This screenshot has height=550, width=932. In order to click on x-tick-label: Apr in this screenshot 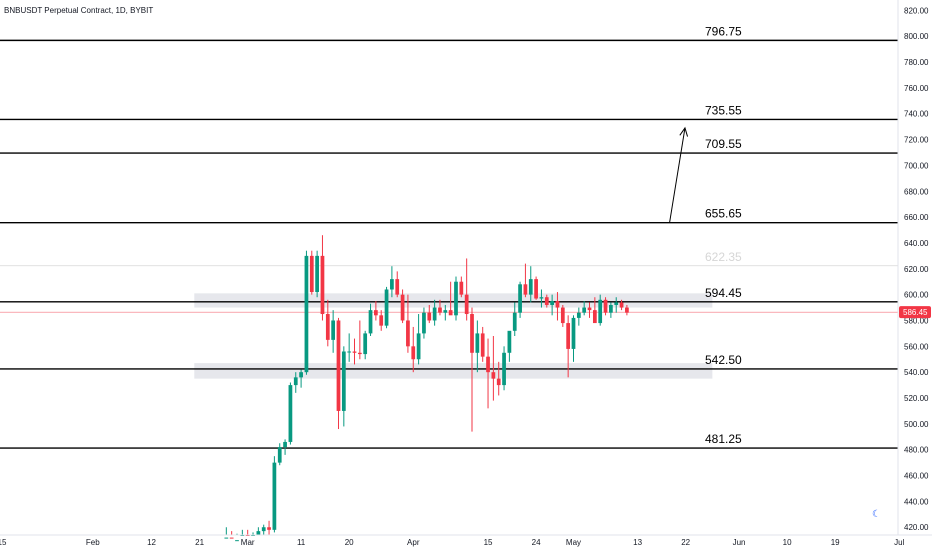, I will do `click(413, 542)`.